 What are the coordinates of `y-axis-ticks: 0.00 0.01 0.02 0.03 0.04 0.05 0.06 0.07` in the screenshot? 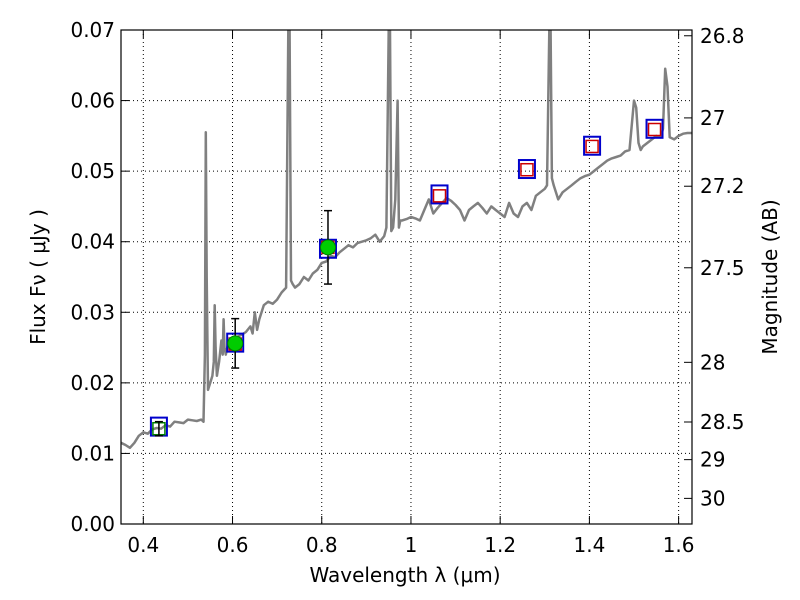 It's located at (99, 277).